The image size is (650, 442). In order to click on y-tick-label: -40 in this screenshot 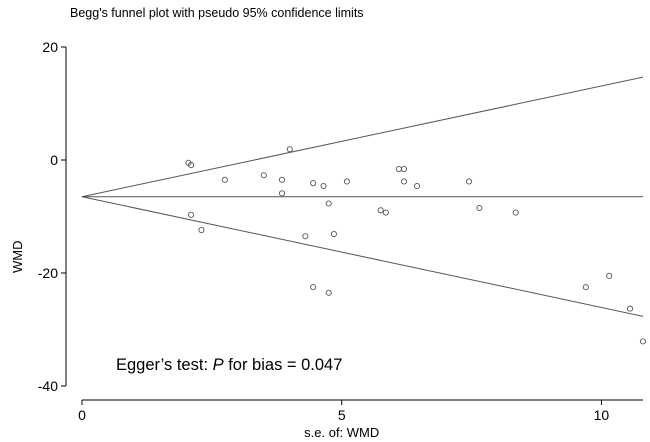, I will do `click(48, 386)`.